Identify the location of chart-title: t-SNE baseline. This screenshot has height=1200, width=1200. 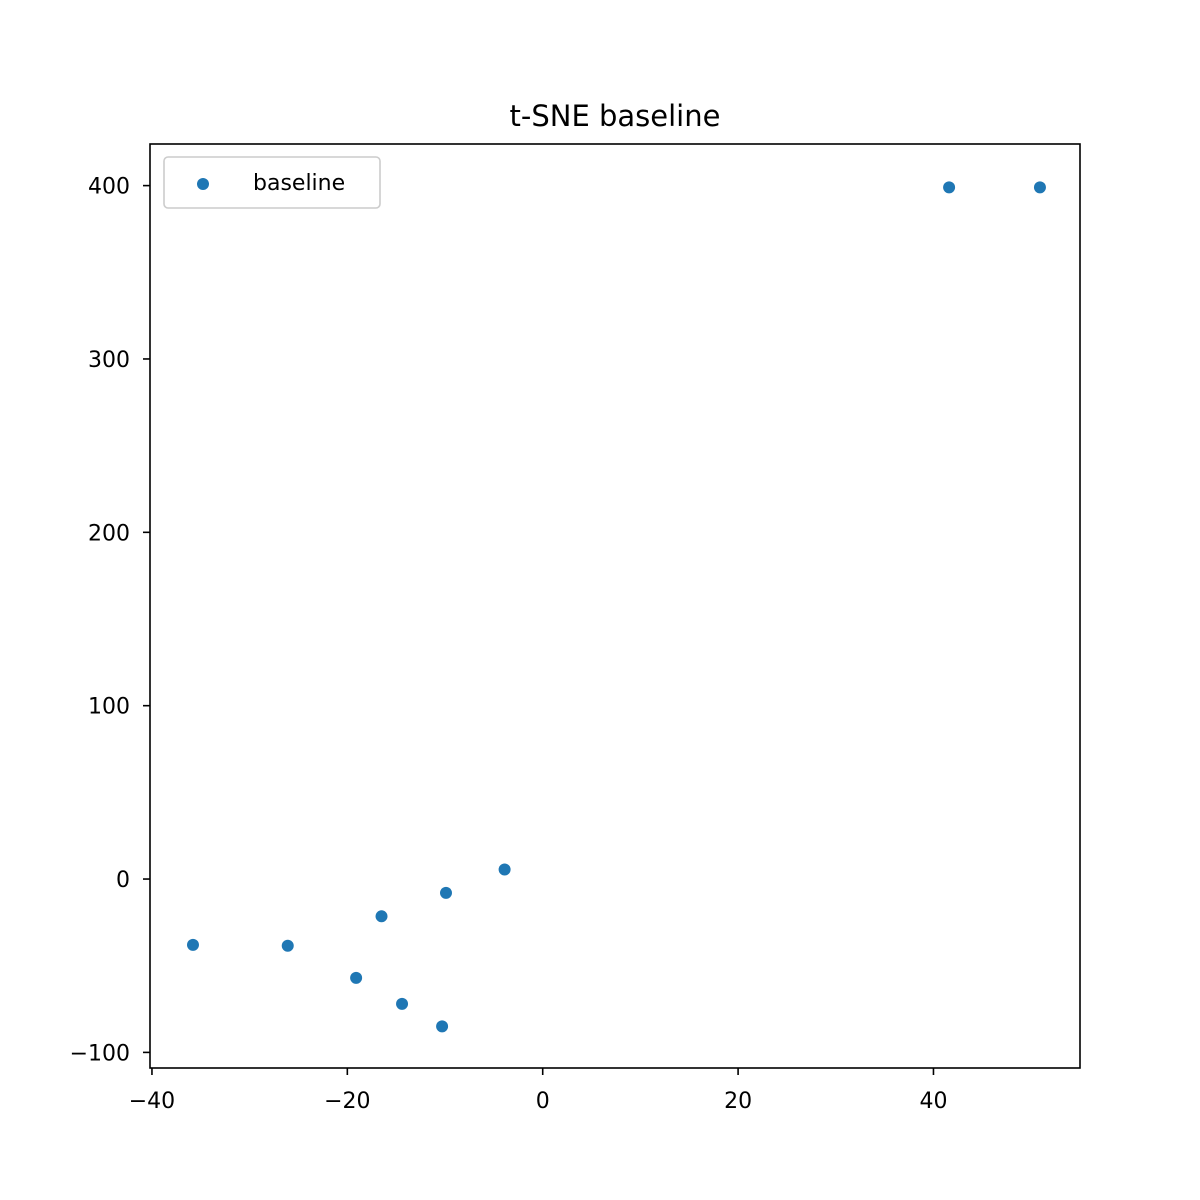
(615, 116).